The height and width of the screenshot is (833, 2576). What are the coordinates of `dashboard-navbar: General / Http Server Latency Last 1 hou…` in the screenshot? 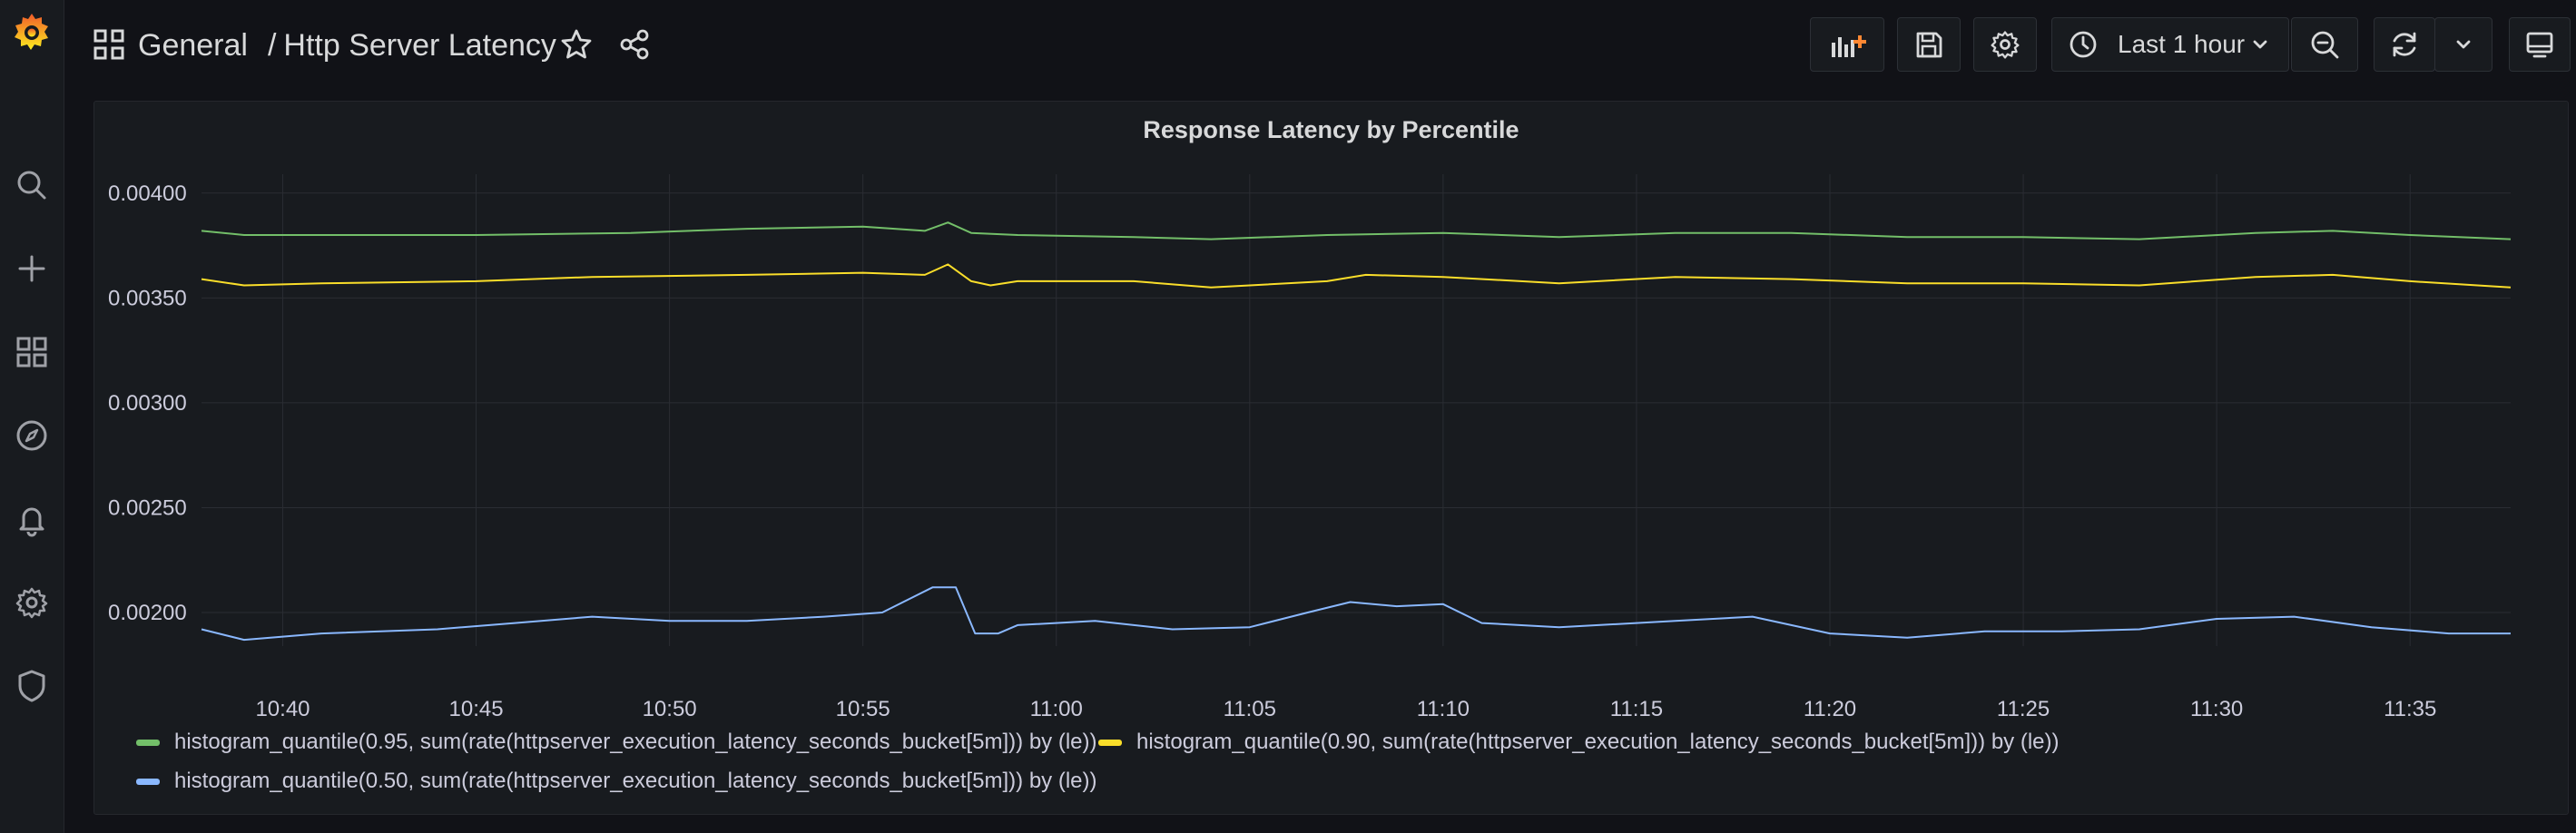 It's located at (1320, 45).